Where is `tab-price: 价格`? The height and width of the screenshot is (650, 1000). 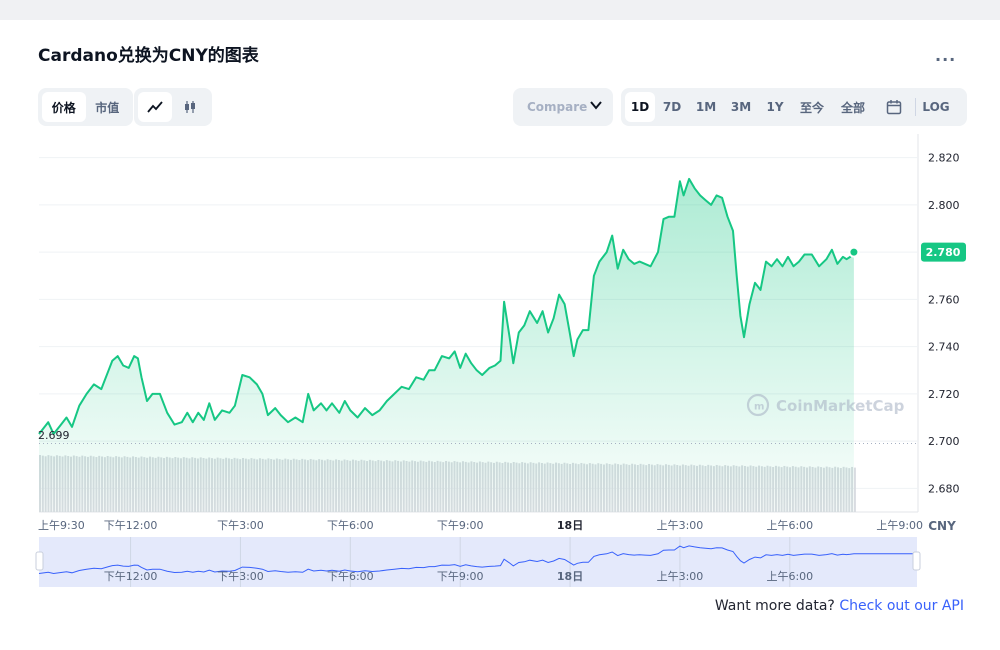
tab-price: 价格 is located at coordinates (64, 107).